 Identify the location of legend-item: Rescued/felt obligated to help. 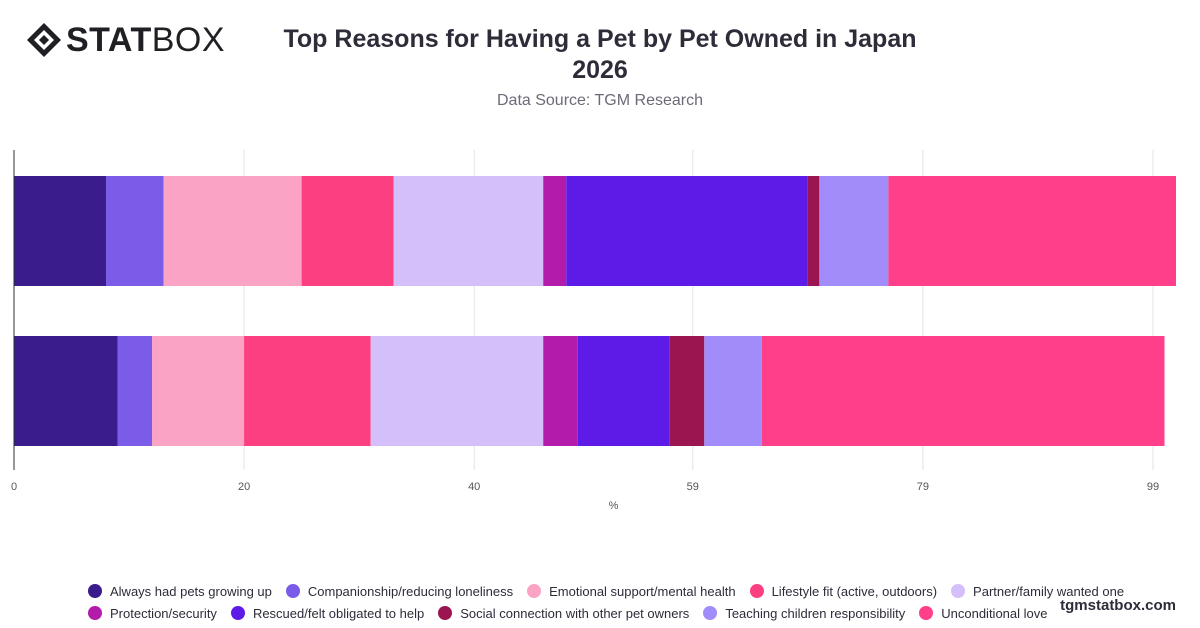
(327, 613).